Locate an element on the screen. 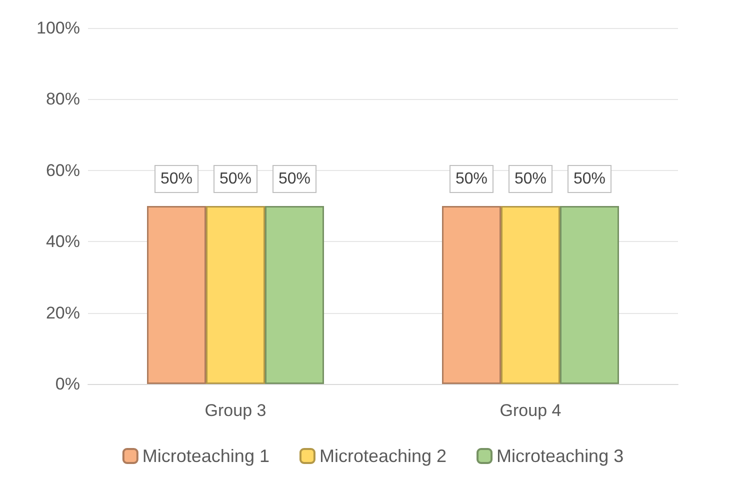 Image resolution: width=746 pixels, height=482 pixels. x-tick-label: Group 4 is located at coordinates (531, 410).